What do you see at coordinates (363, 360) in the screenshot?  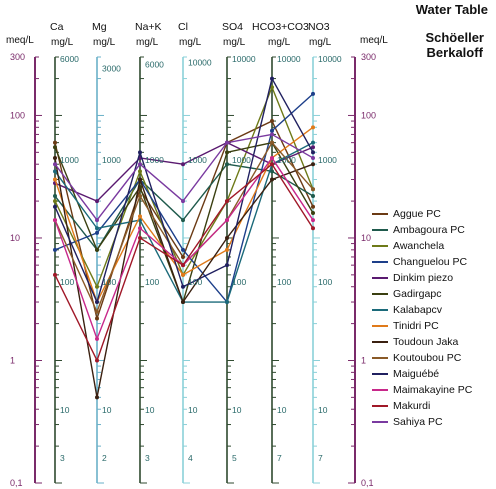 I see `right-meq-tick-label: 1` at bounding box center [363, 360].